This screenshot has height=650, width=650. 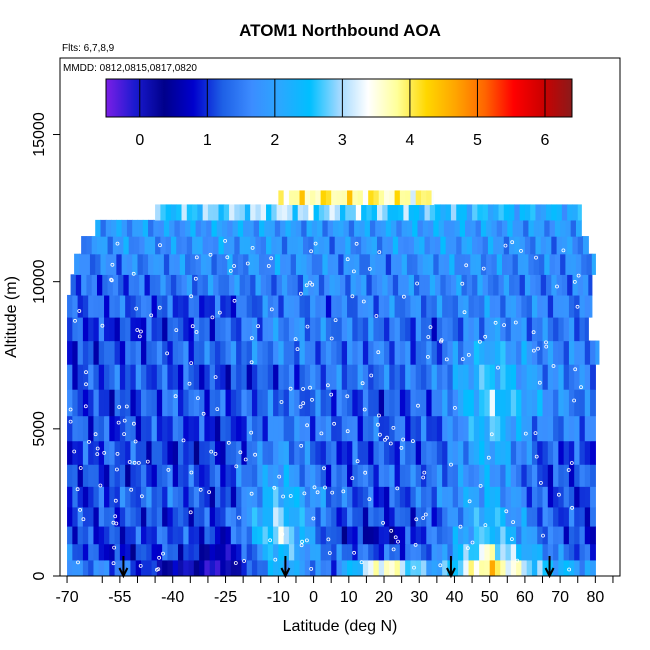 I want to click on colorbar-tick-label: 2, so click(x=274, y=140).